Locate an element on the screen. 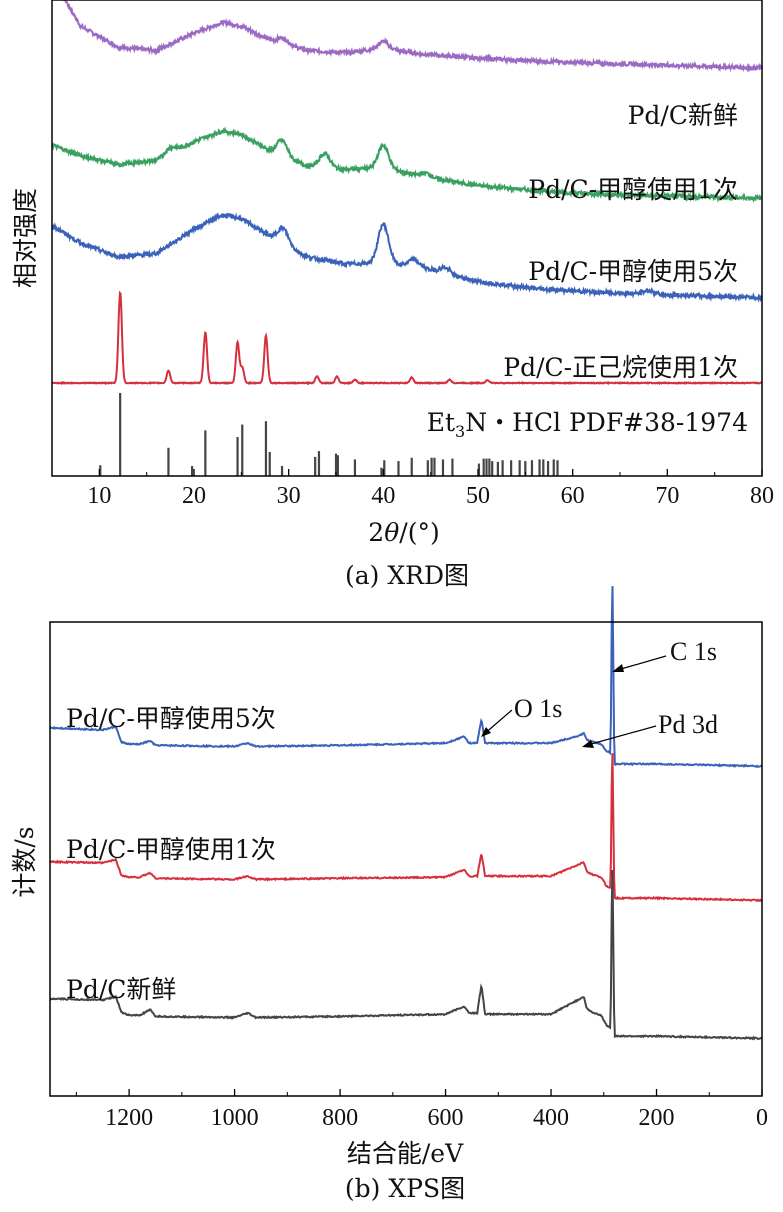 The height and width of the screenshot is (1212, 783). xrd-caption: (a) XRD图 is located at coordinates (407, 575).